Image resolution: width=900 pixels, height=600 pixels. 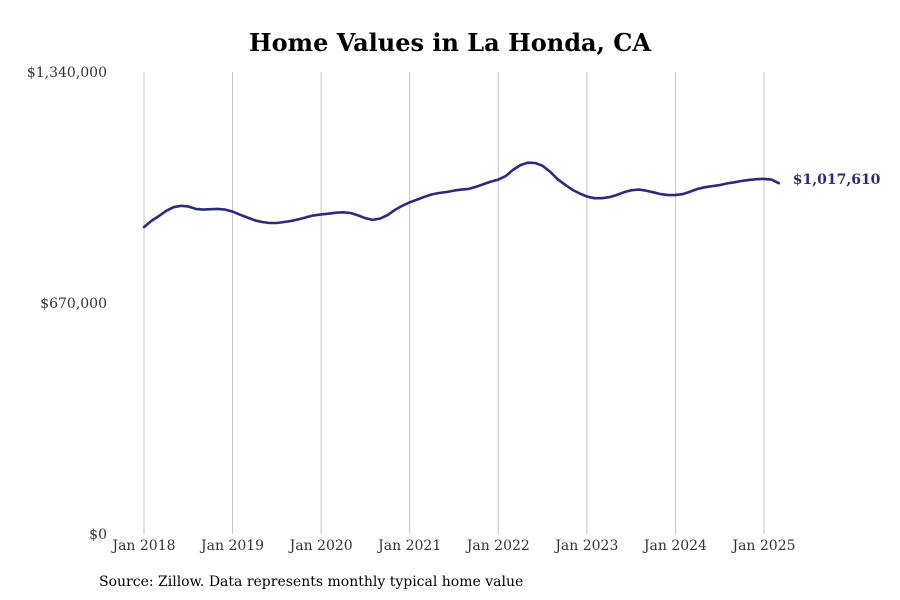 I want to click on series-layer, so click(x=461, y=195).